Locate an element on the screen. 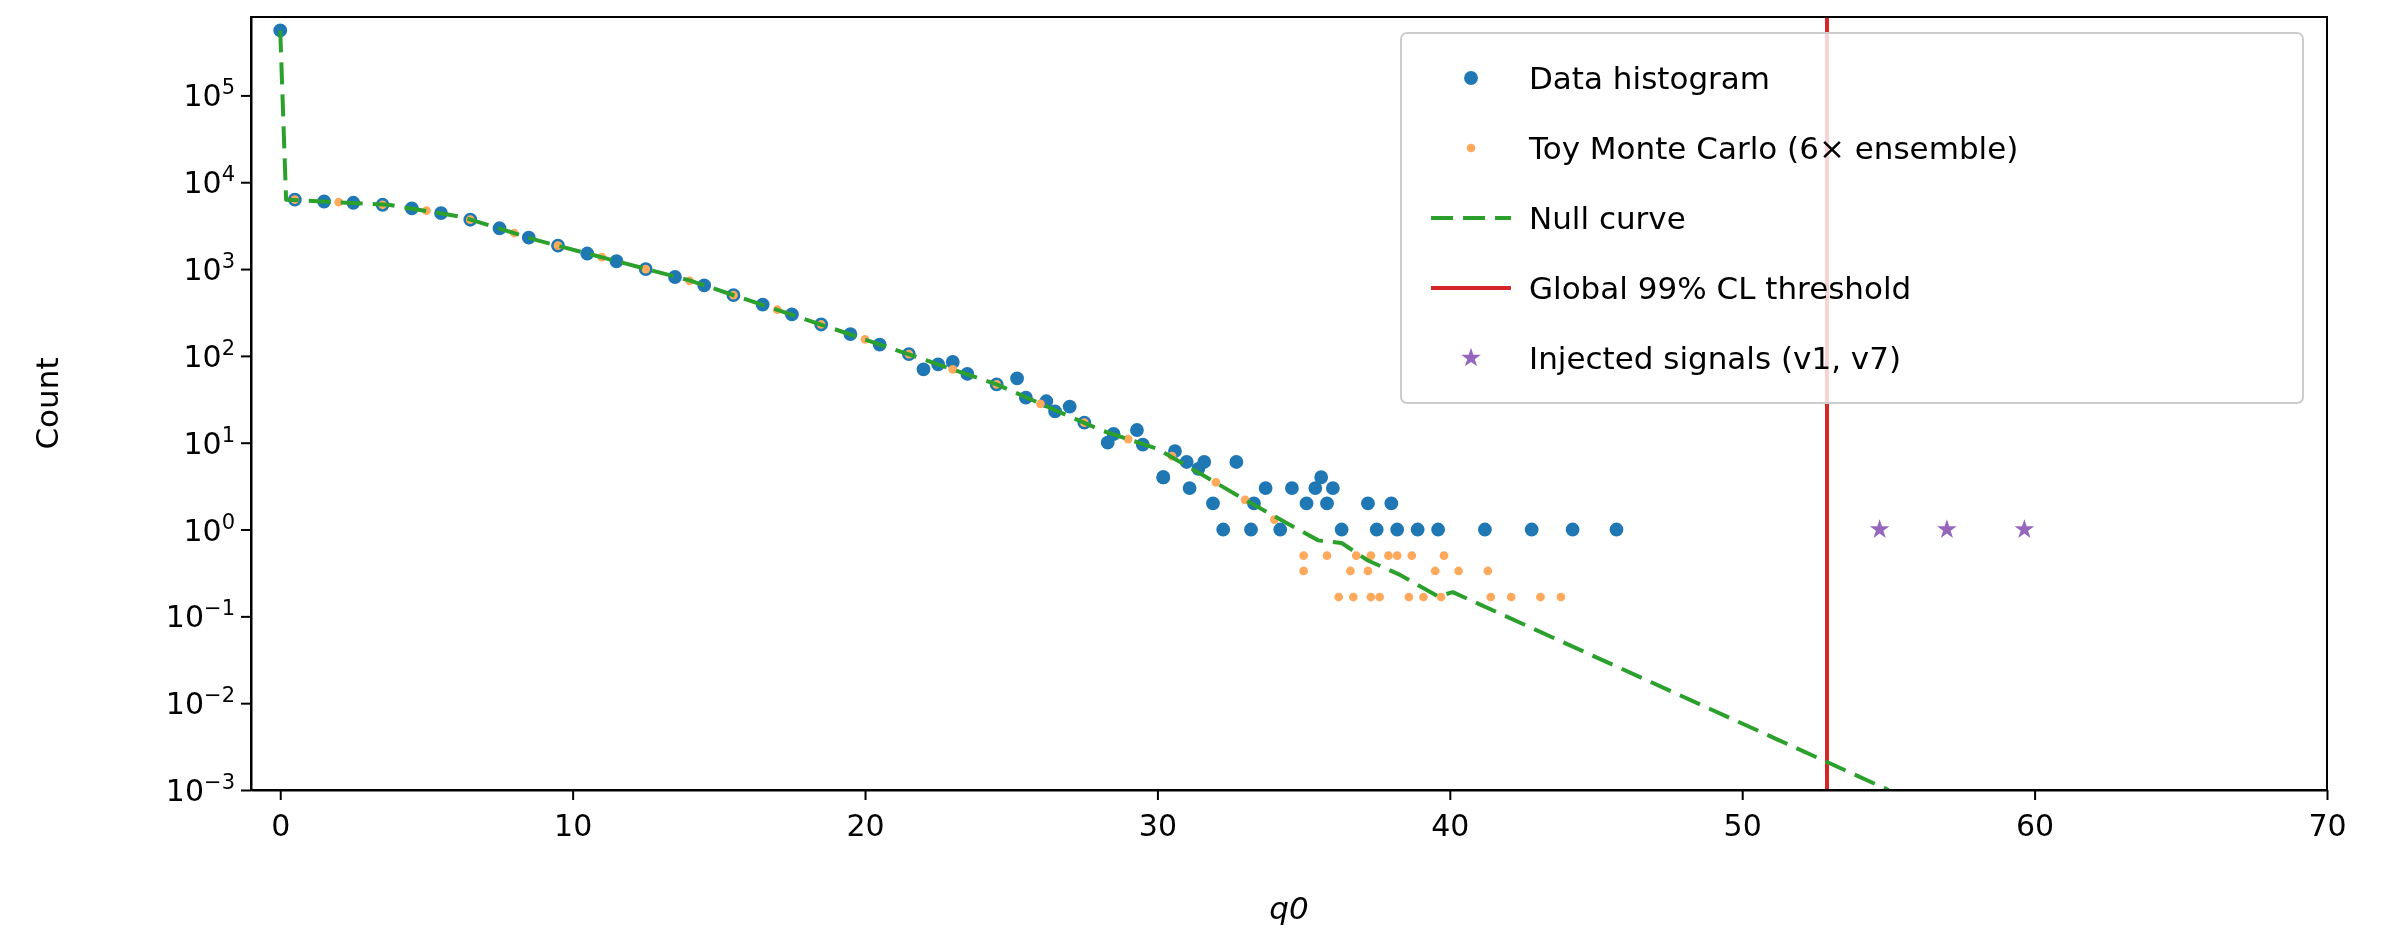 This screenshot has height=941, width=2388. legend-label: Toy Monte Carlo (6× ensemble) is located at coordinates (1773, 147).